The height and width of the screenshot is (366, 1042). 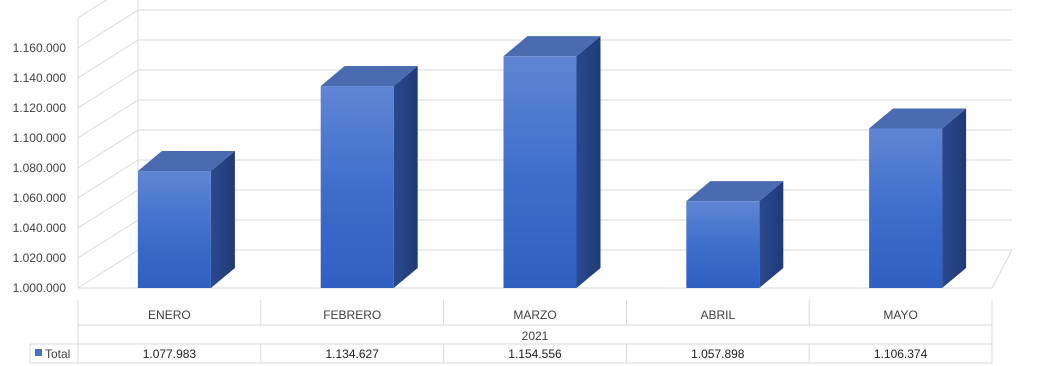 I want to click on data-label: 1.106.374, so click(x=901, y=354).